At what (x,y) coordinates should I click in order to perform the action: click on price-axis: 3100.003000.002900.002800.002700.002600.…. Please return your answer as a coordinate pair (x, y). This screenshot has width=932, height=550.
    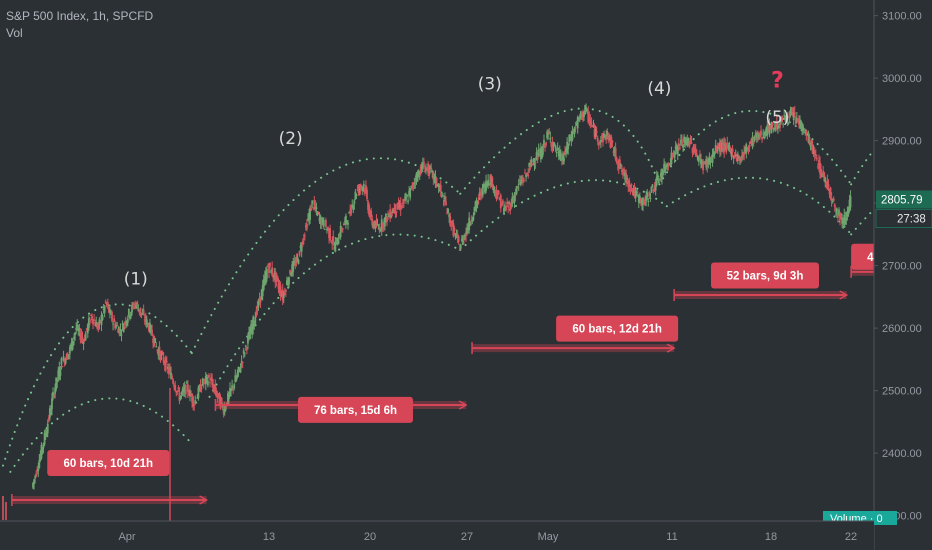
    Looking at the image, I should click on (877, 275).